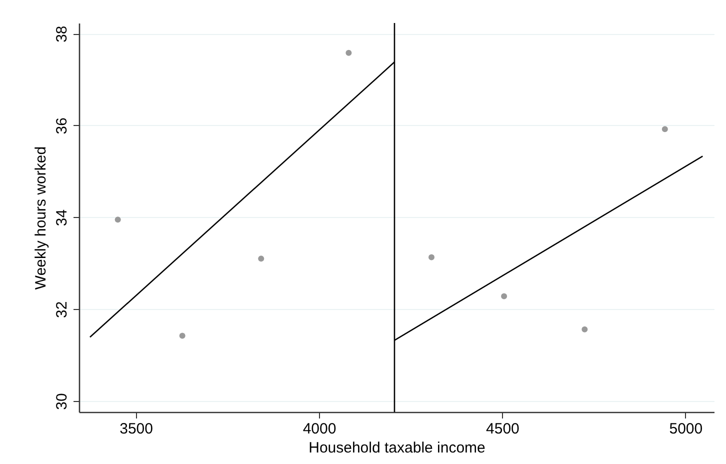  Describe the element at coordinates (503, 429) in the screenshot. I see `x-tick-label: 4500` at that location.